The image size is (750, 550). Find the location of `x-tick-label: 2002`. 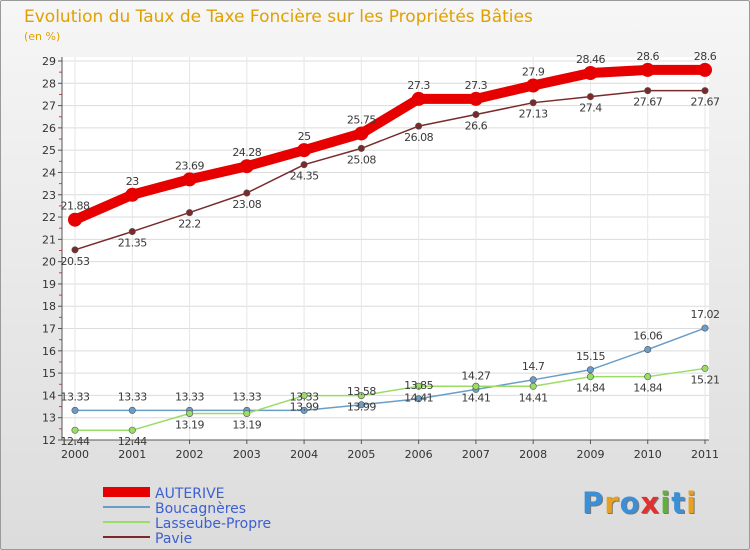

x-tick-label: 2002 is located at coordinates (190, 454).